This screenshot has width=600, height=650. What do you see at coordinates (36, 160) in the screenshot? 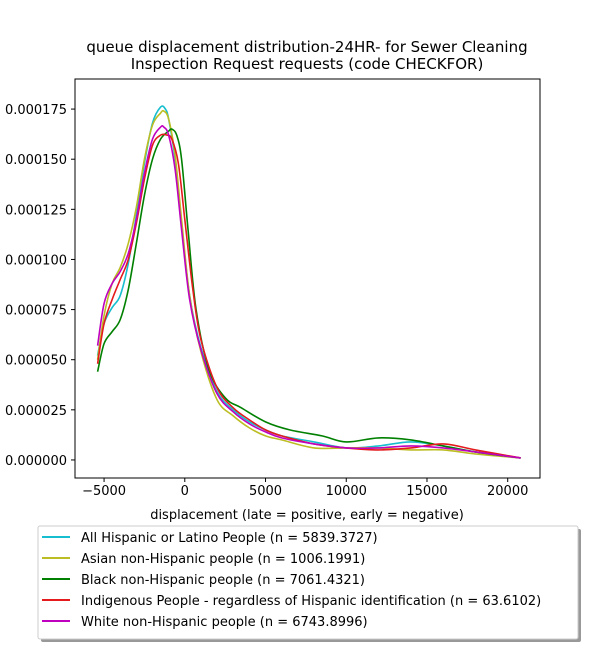
I see `y-tick-label: 0.000150` at bounding box center [36, 160].